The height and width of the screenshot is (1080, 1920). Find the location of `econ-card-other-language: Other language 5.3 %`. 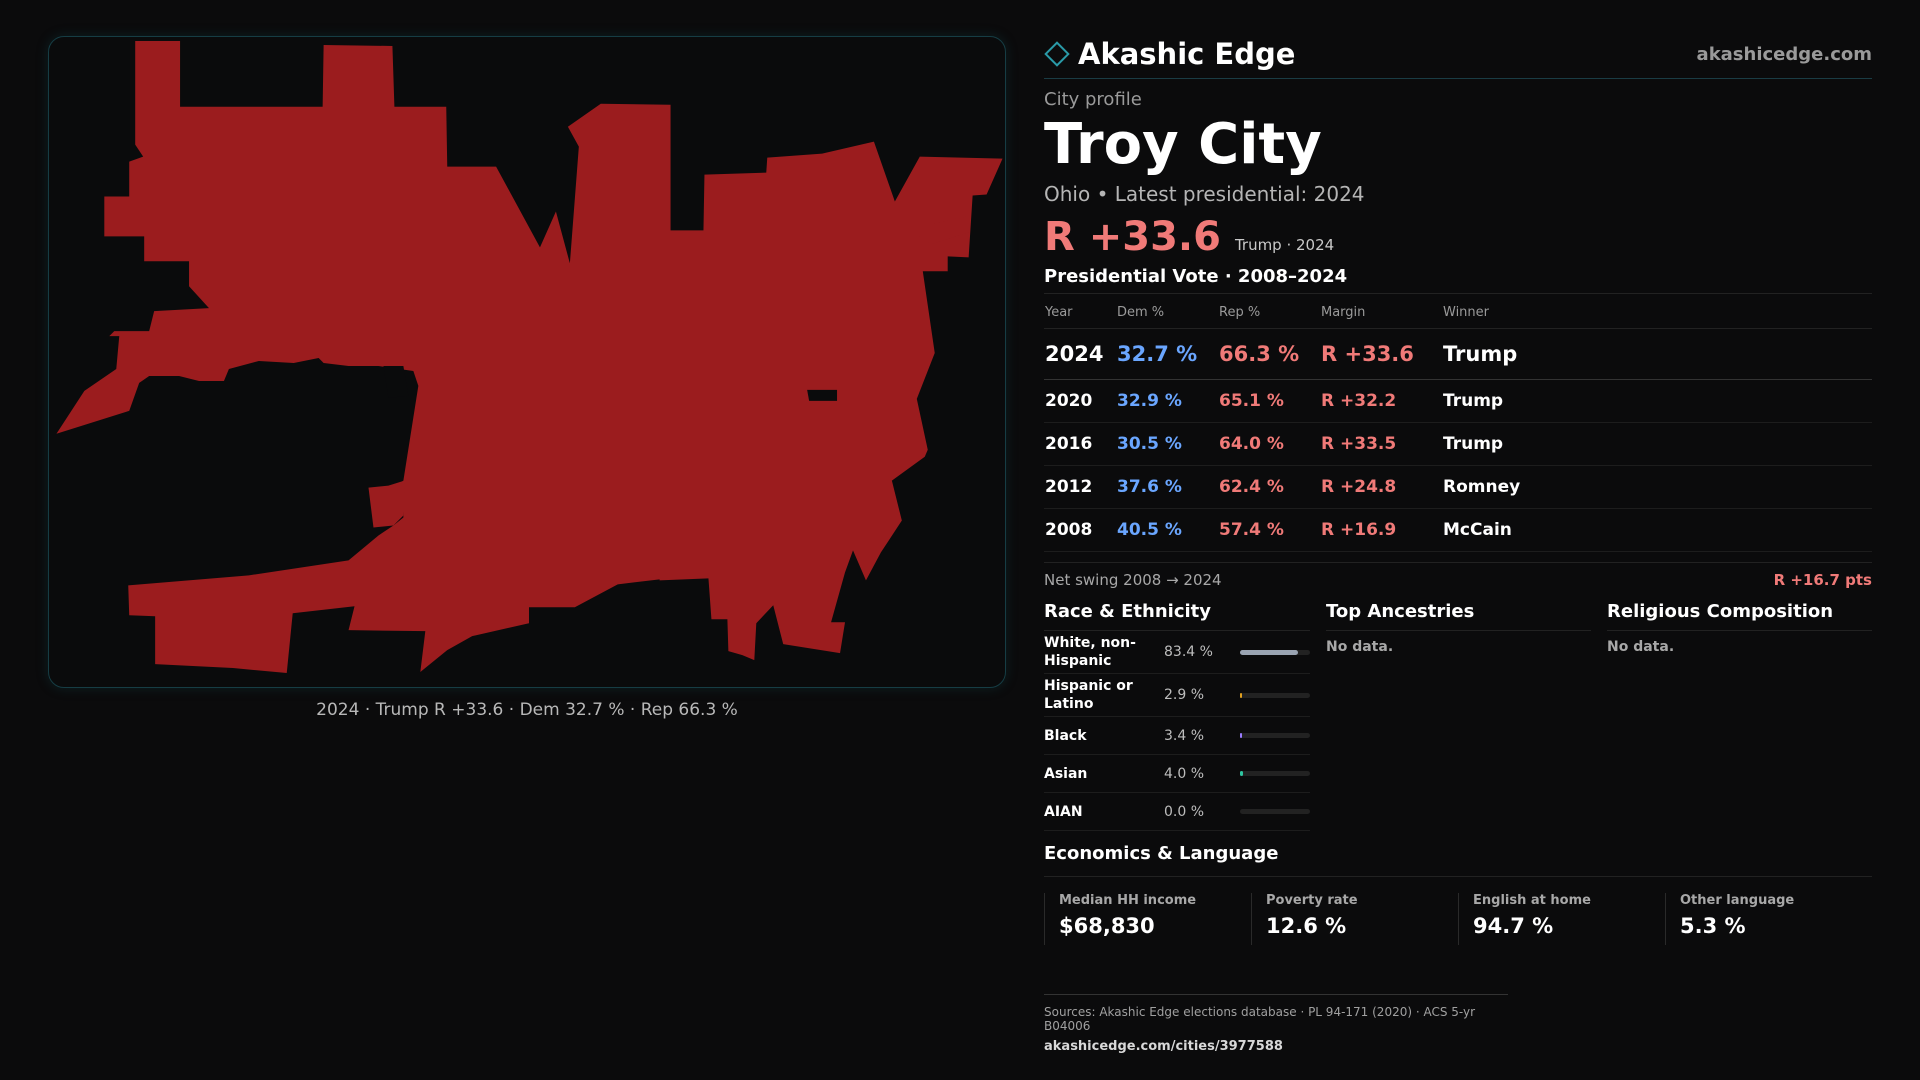

econ-card-other-language: Other language 5.3 % is located at coordinates (1768, 919).